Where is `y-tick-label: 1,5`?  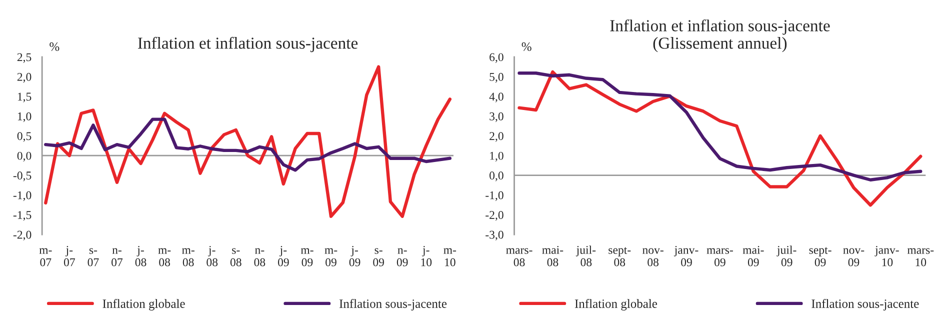 y-tick-label: 1,5 is located at coordinates (25, 97).